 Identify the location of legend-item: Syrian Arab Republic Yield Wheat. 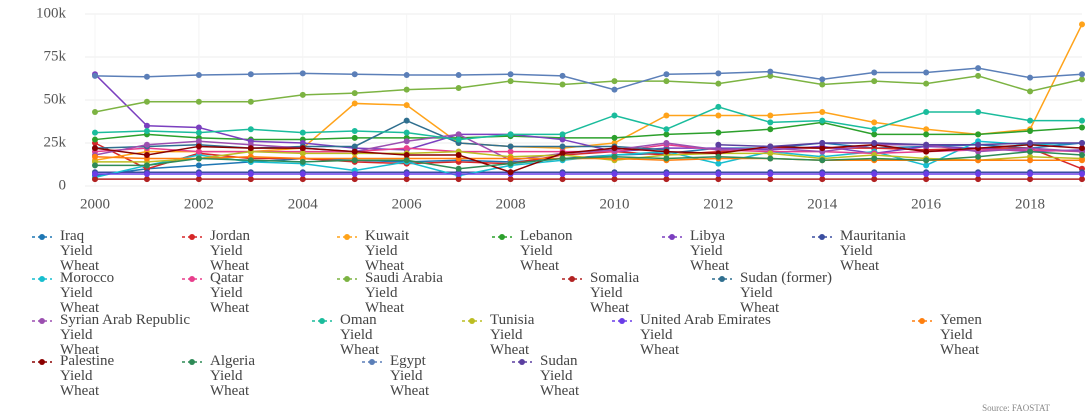
(111, 335).